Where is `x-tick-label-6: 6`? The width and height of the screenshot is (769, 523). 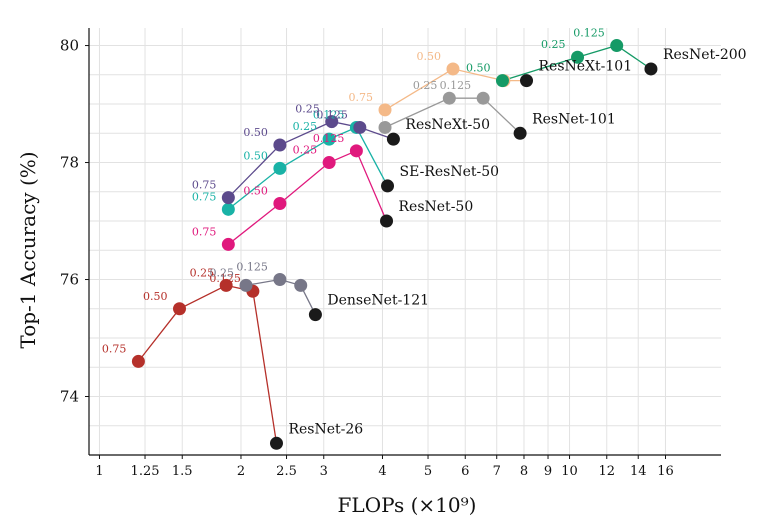
x-tick-label-6: 6 is located at coordinates (465, 471).